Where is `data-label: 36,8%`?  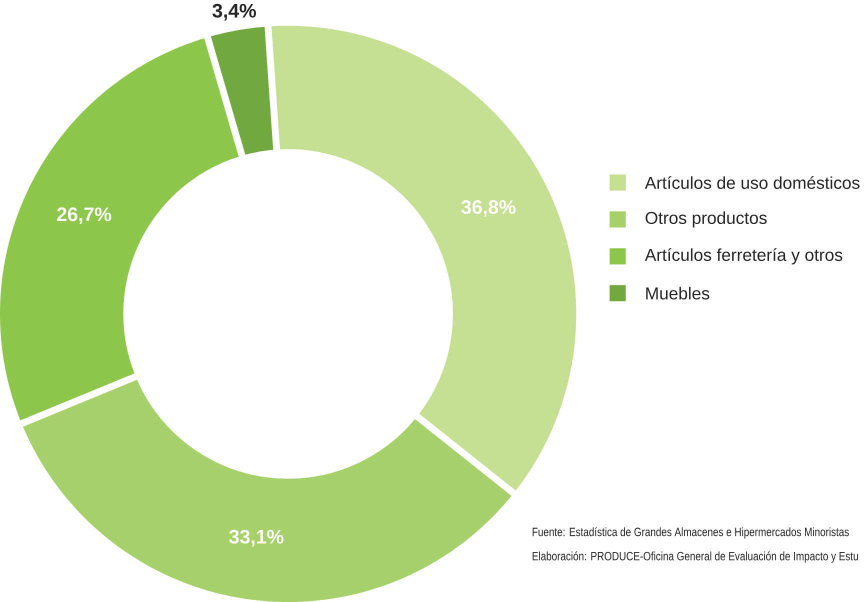
data-label: 36,8% is located at coordinates (488, 208).